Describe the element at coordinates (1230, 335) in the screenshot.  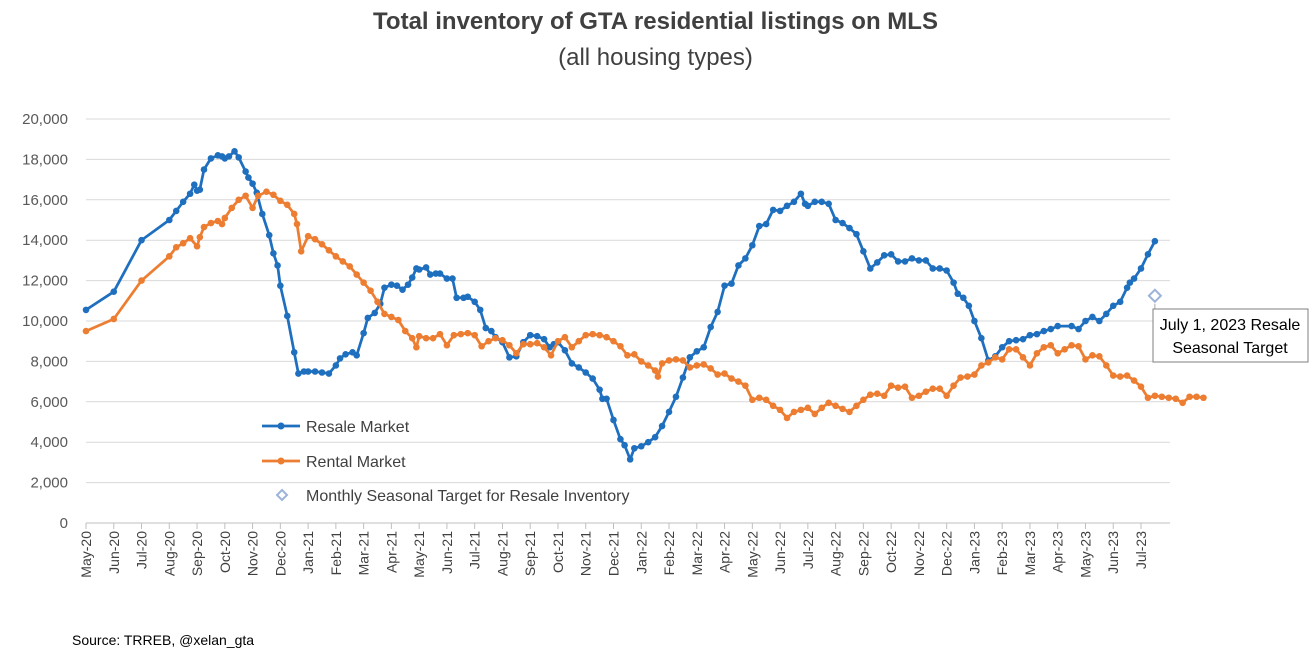
I see `annotation-box` at that location.